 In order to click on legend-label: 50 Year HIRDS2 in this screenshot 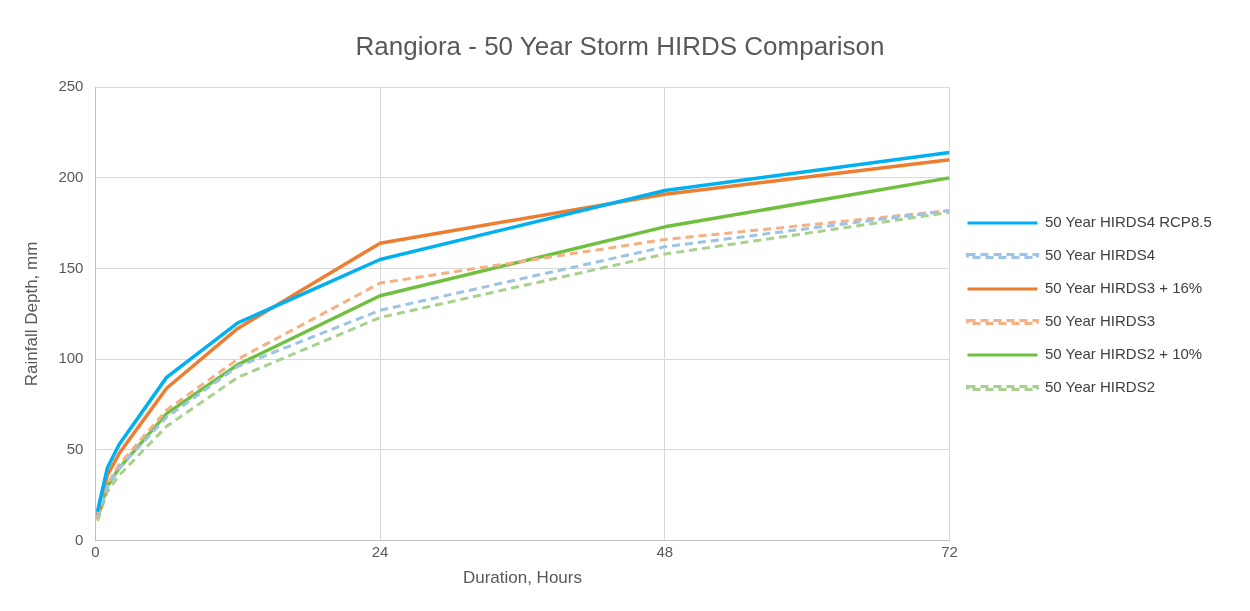, I will do `click(1100, 387)`.